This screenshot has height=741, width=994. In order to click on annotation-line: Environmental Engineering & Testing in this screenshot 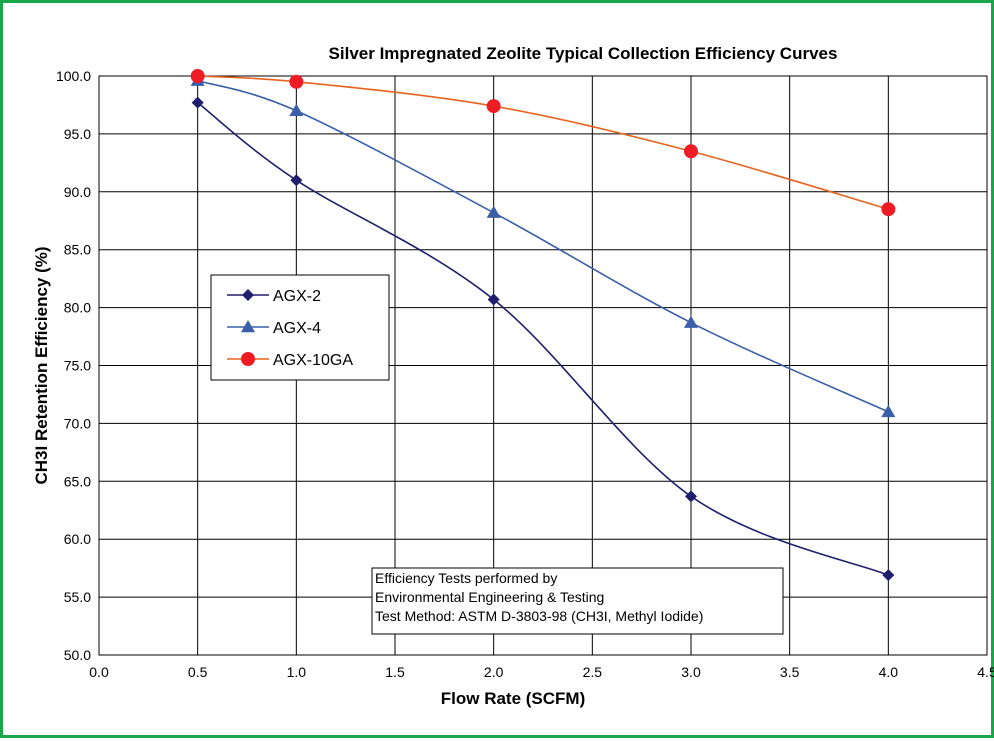, I will do `click(489, 597)`.